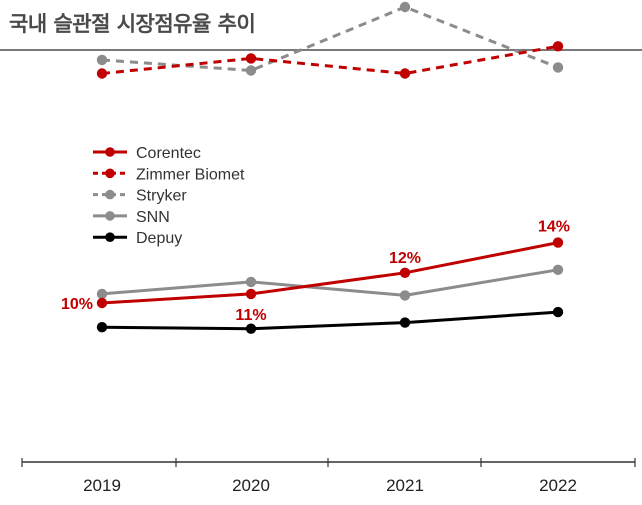  I want to click on data-label: 11%, so click(250, 315).